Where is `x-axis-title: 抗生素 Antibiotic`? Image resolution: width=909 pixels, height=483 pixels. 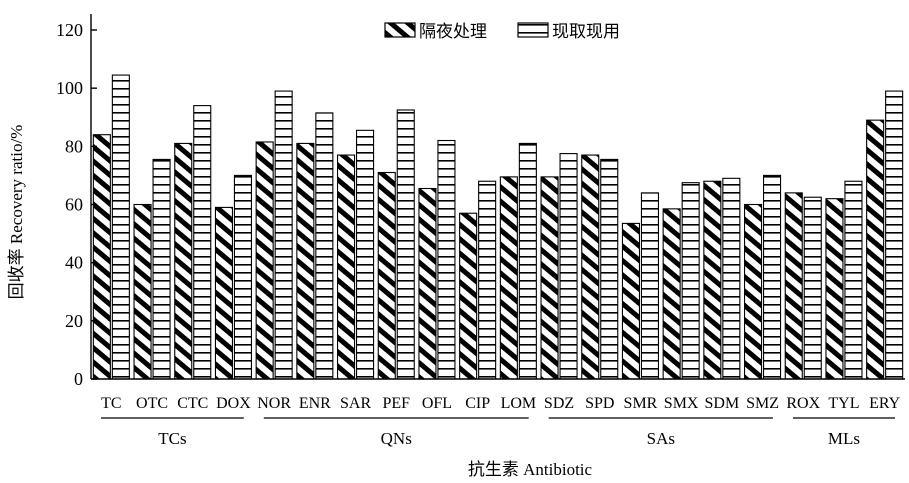 x-axis-title: 抗生素 Antibiotic is located at coordinates (530, 469).